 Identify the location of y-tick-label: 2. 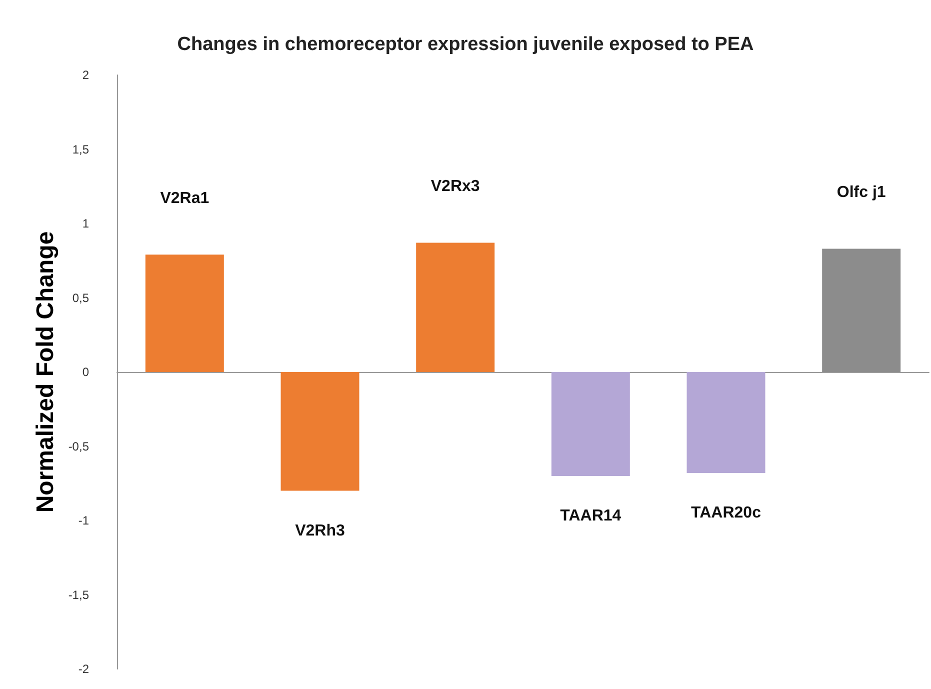
(86, 75).